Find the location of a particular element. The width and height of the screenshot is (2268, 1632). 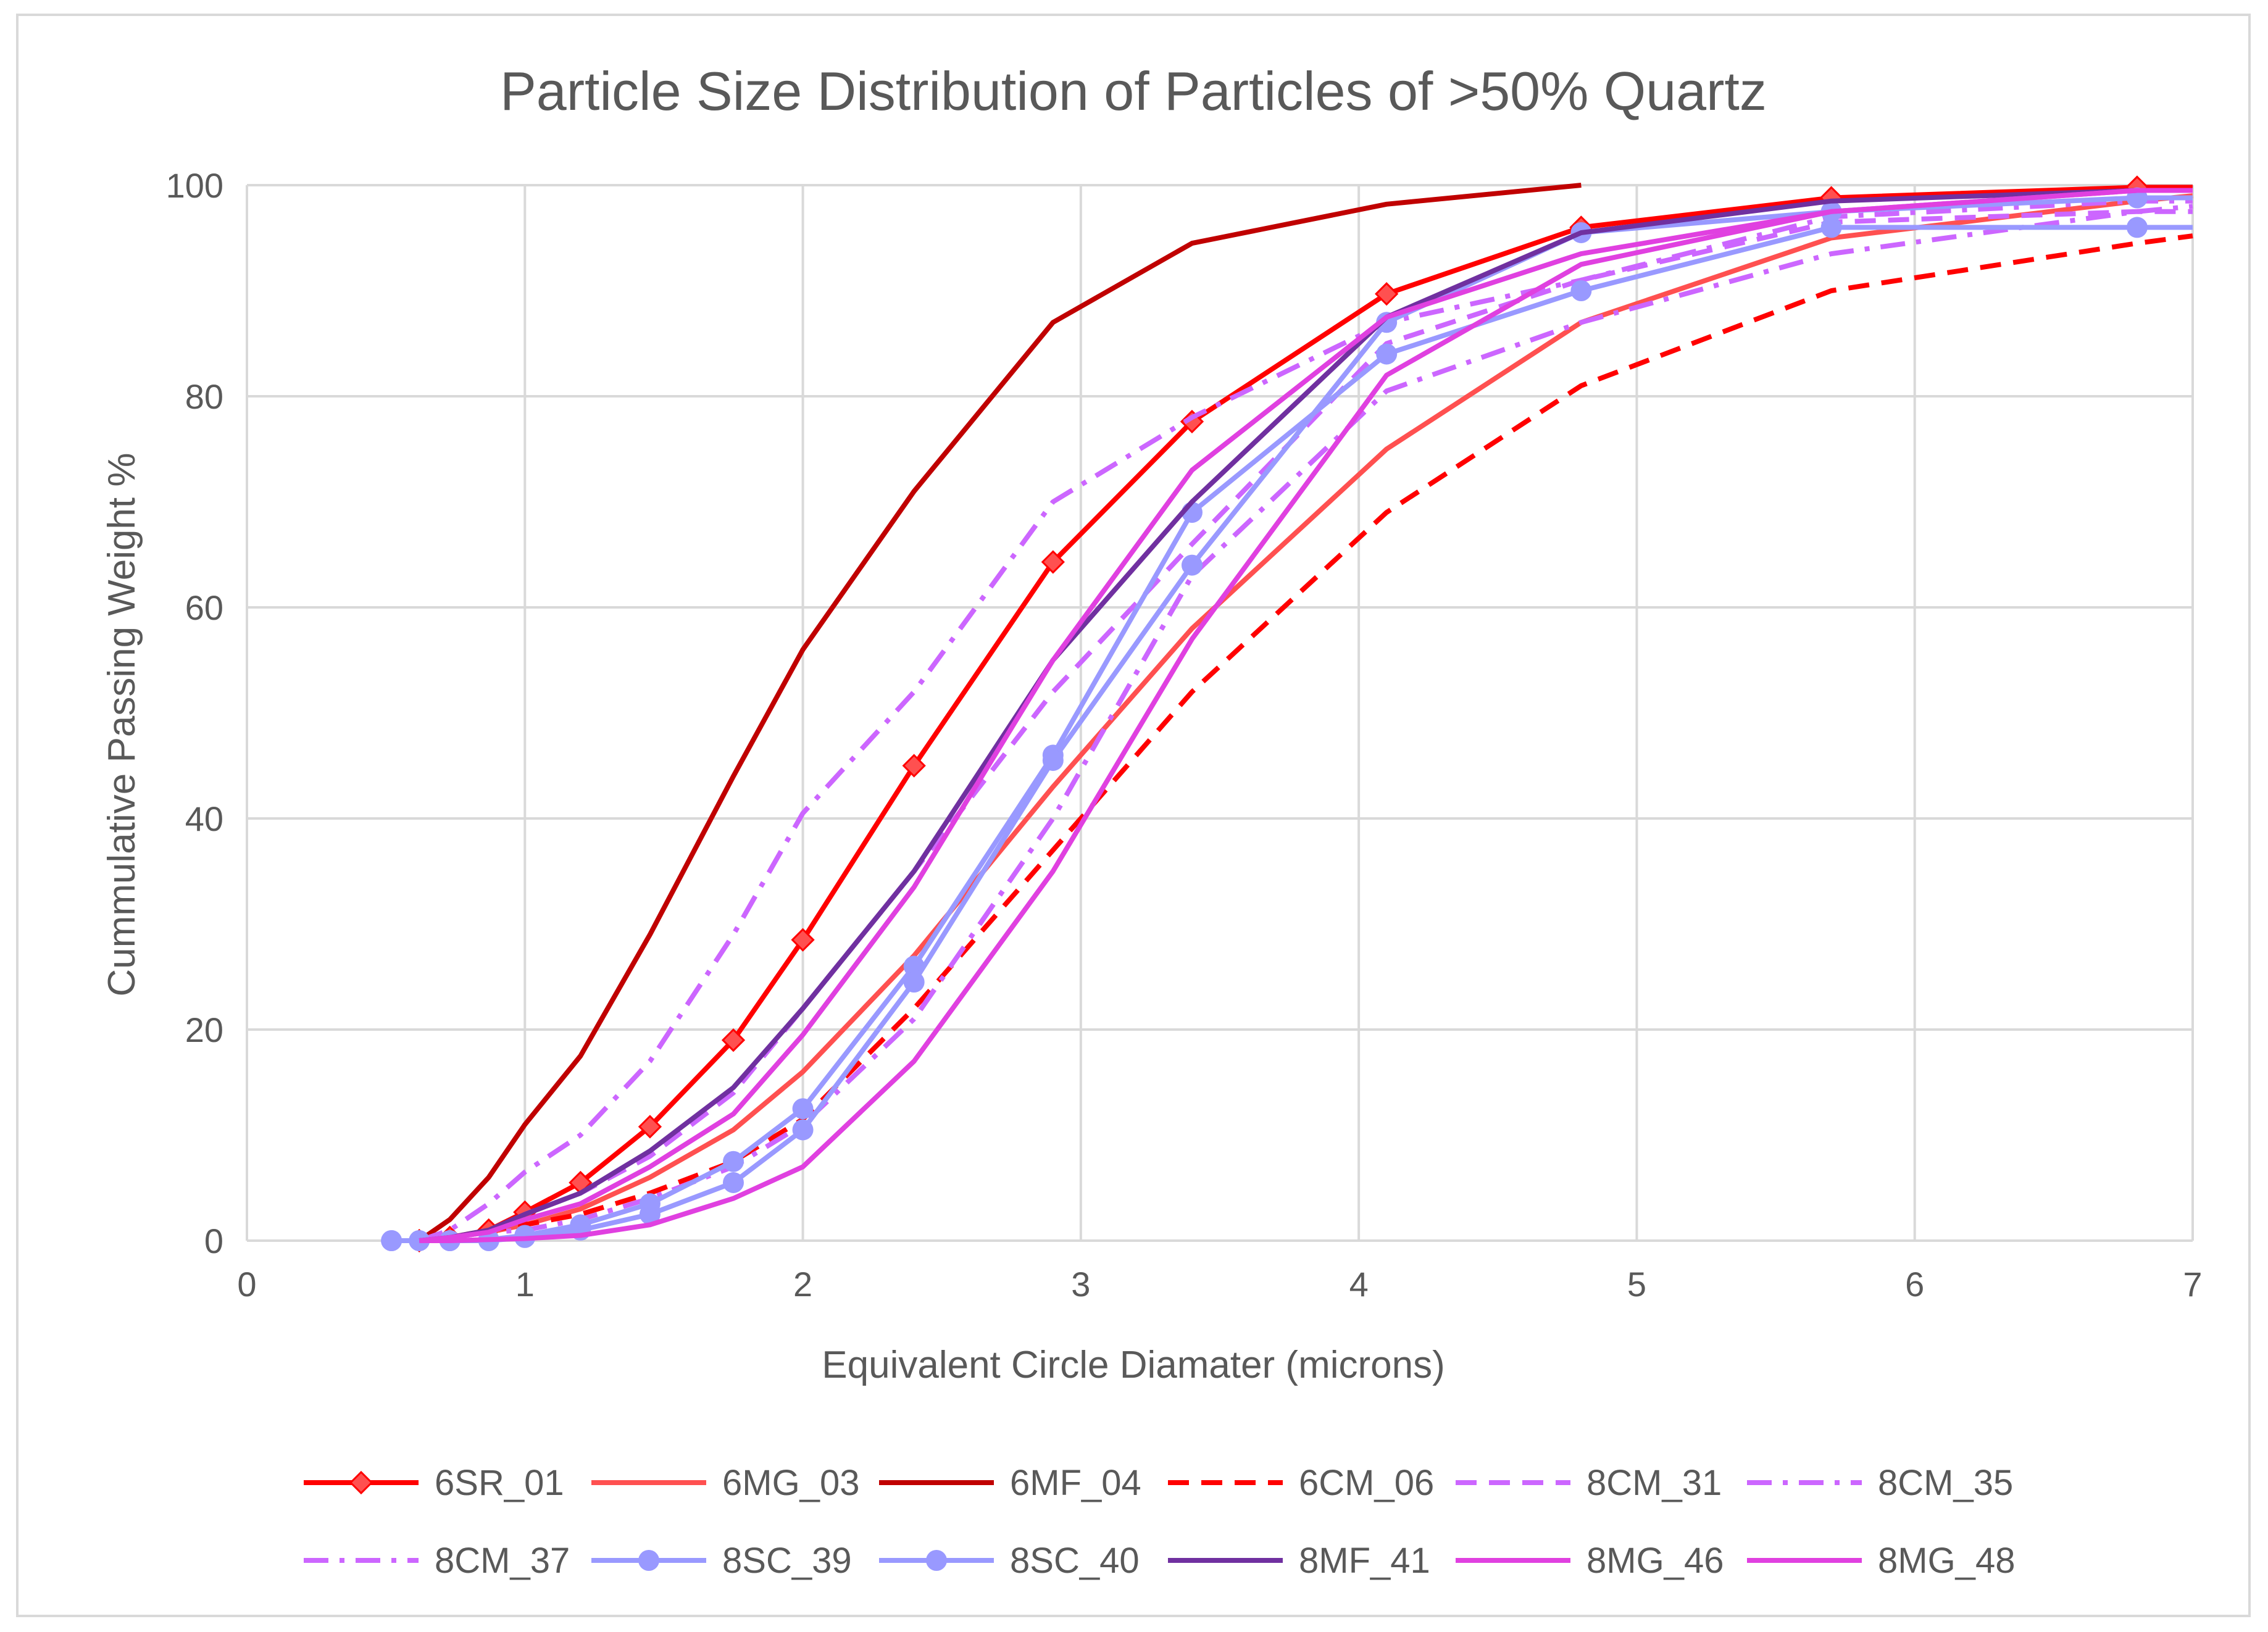

legend-item-8CM_31: 8CM_31 is located at coordinates (1589, 1483).